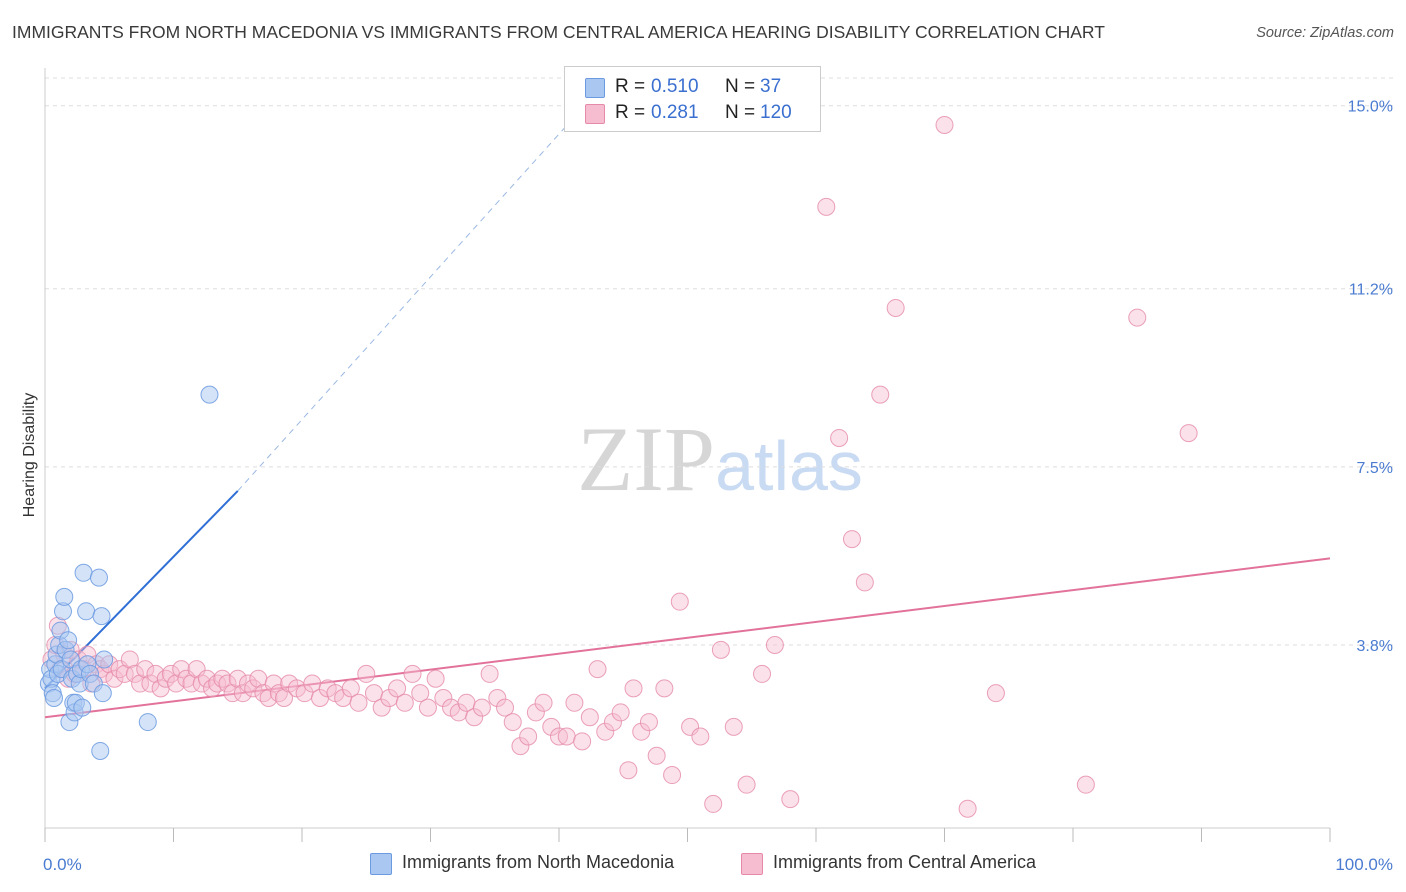 Image resolution: width=1406 pixels, height=892 pixels. Describe the element at coordinates (1371, 290) in the screenshot. I see `y-tick-label: 11.2%` at that location.